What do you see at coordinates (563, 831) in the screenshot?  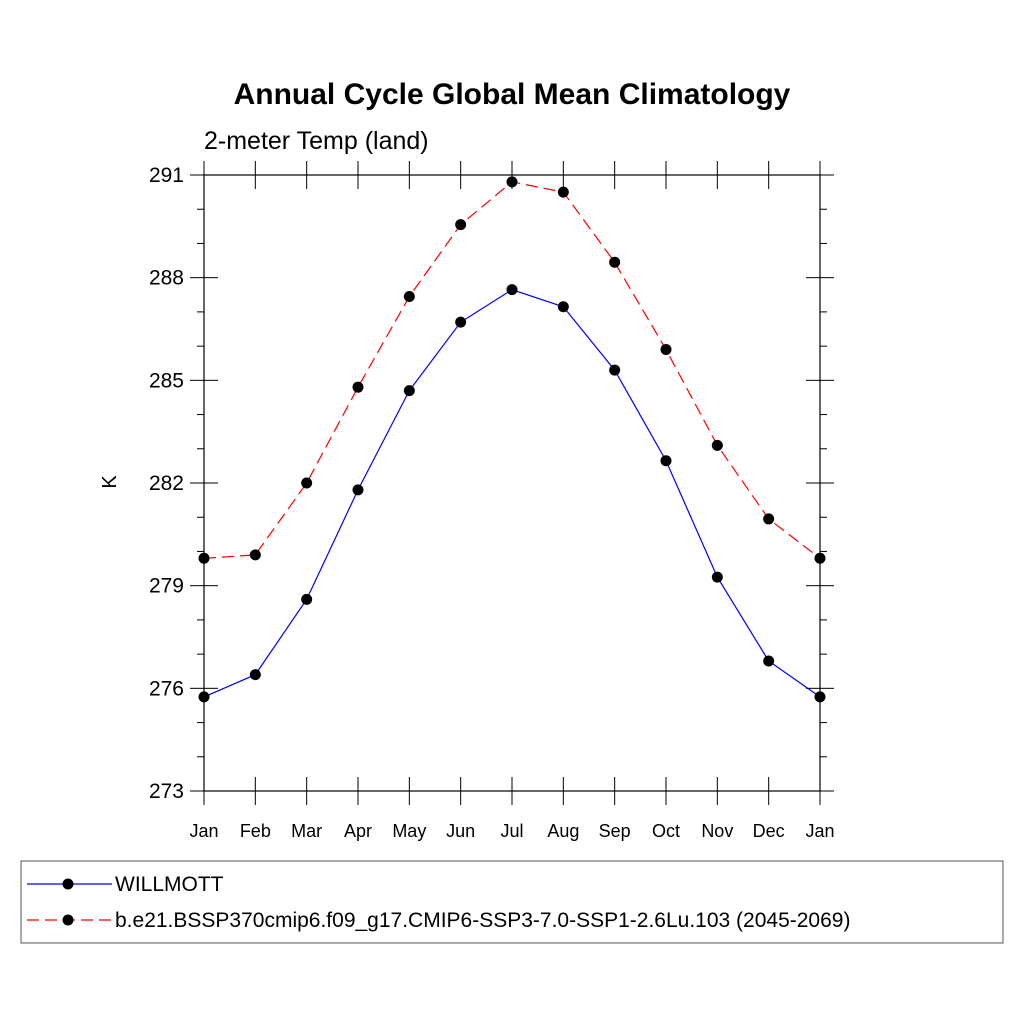 I see `x-tick-label: Aug` at bounding box center [563, 831].